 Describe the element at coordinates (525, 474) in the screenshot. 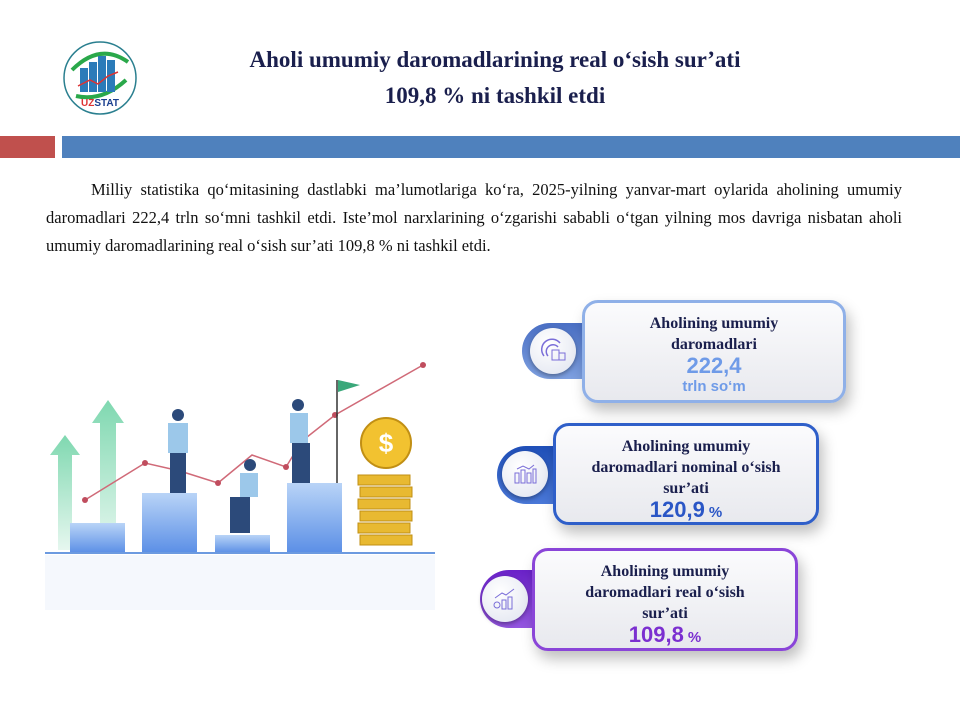

I see `bar-chart-icon` at that location.